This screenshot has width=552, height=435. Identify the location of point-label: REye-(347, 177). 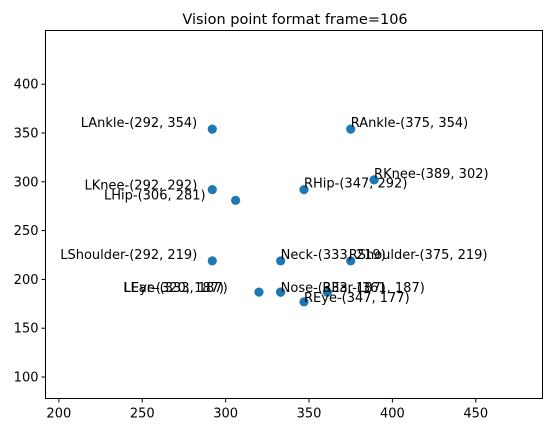
(357, 298).